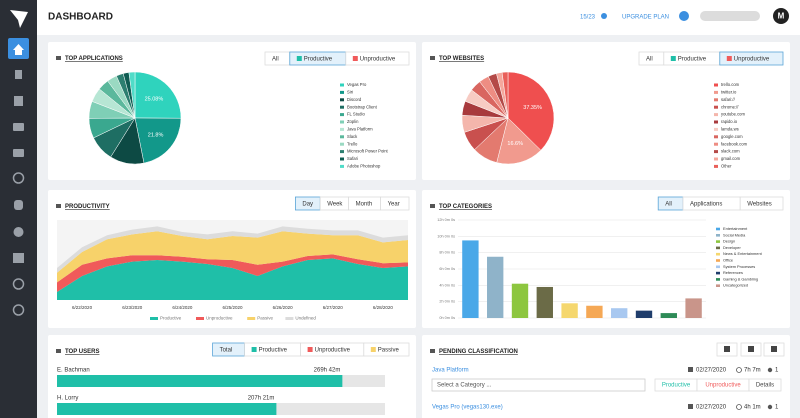 The height and width of the screenshot is (418, 800). I want to click on avatar-letter: M, so click(781, 16).